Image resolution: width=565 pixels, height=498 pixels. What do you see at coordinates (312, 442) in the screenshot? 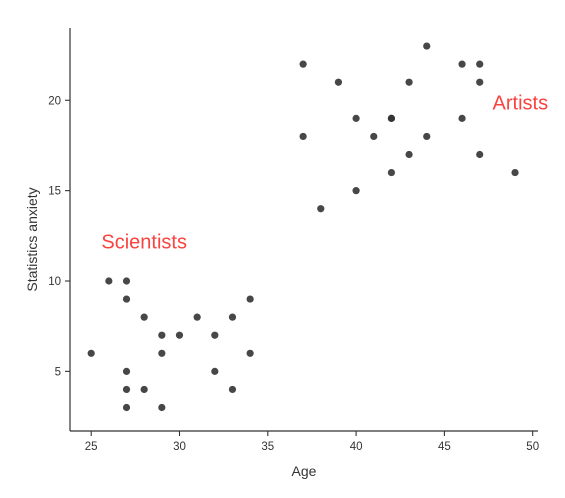
I see `x-axis-ticks: 25 30 35 40 45 50` at bounding box center [312, 442].